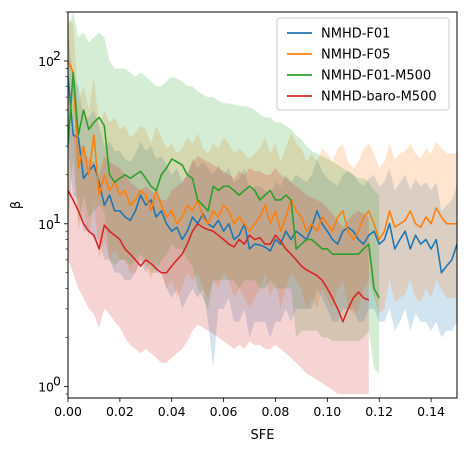 The height and width of the screenshot is (451, 469). I want to click on legend-box, so click(363, 64).